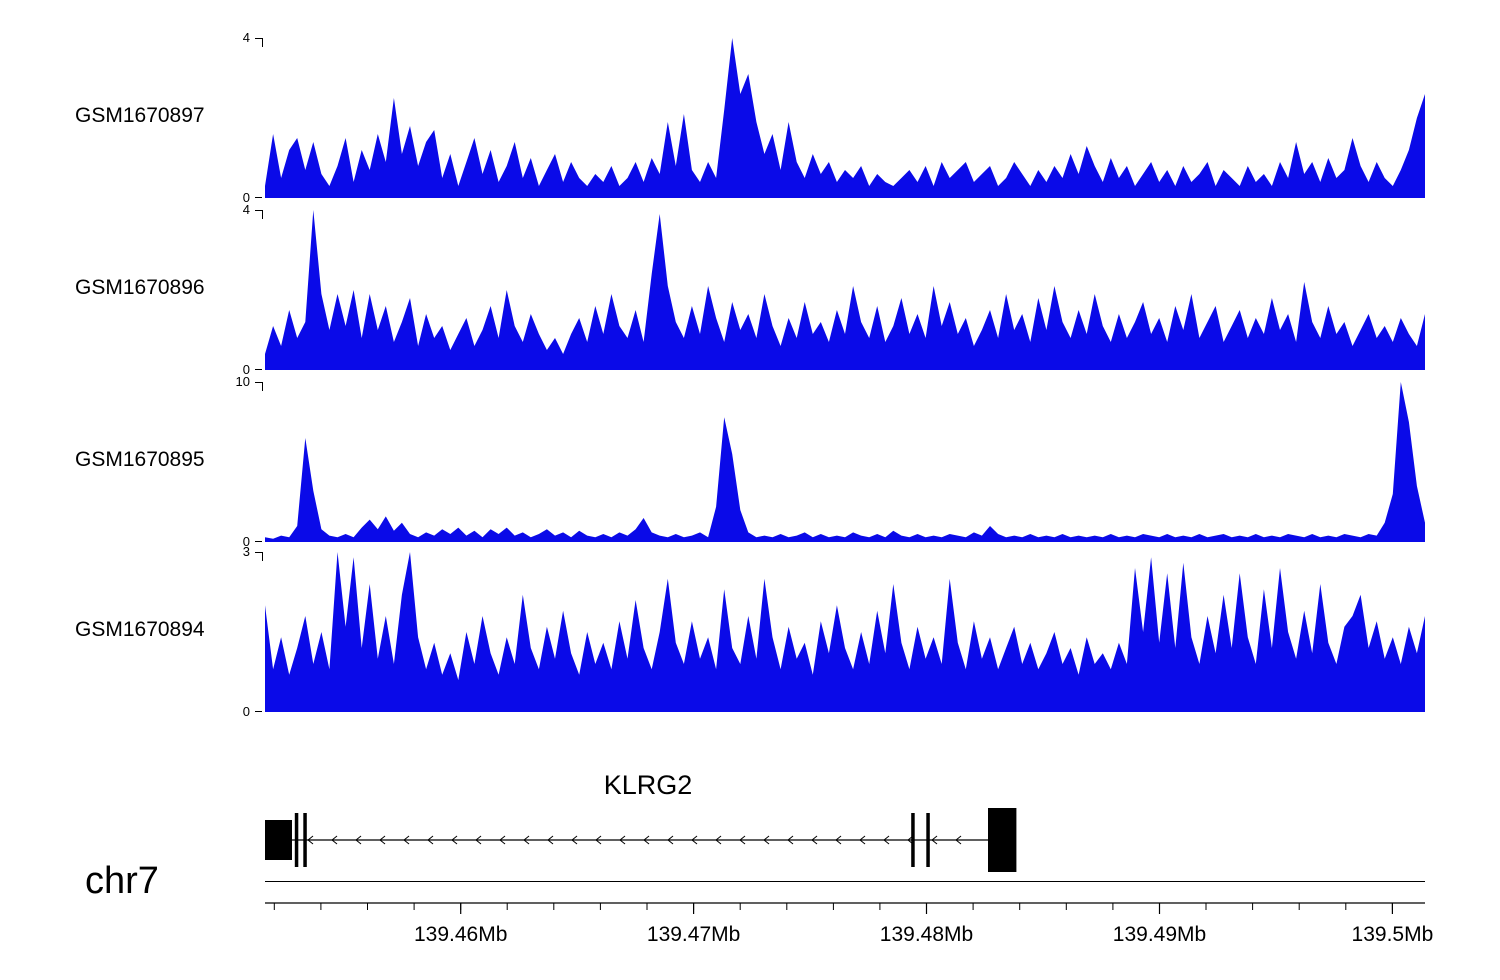 The height and width of the screenshot is (980, 1500). I want to click on chromosome-line, so click(845, 881).